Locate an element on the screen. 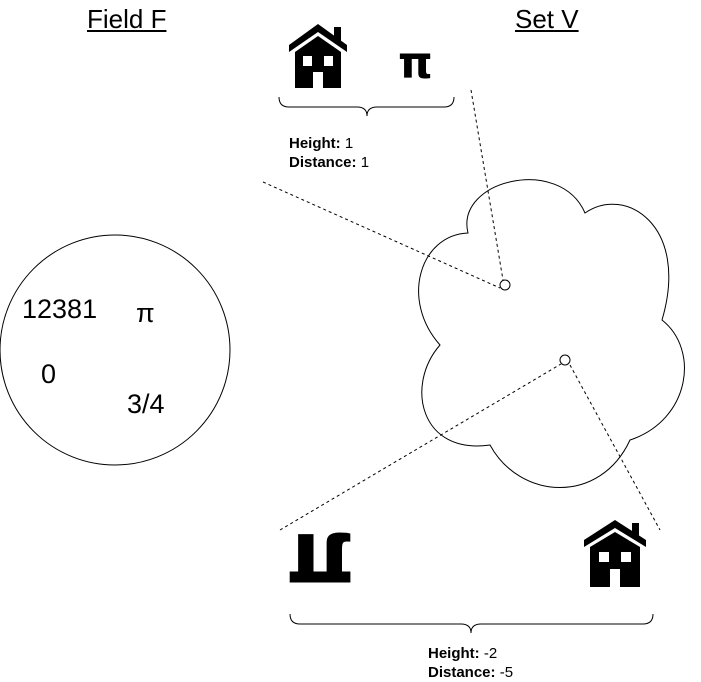  brace-bottom is located at coordinates (471, 623).